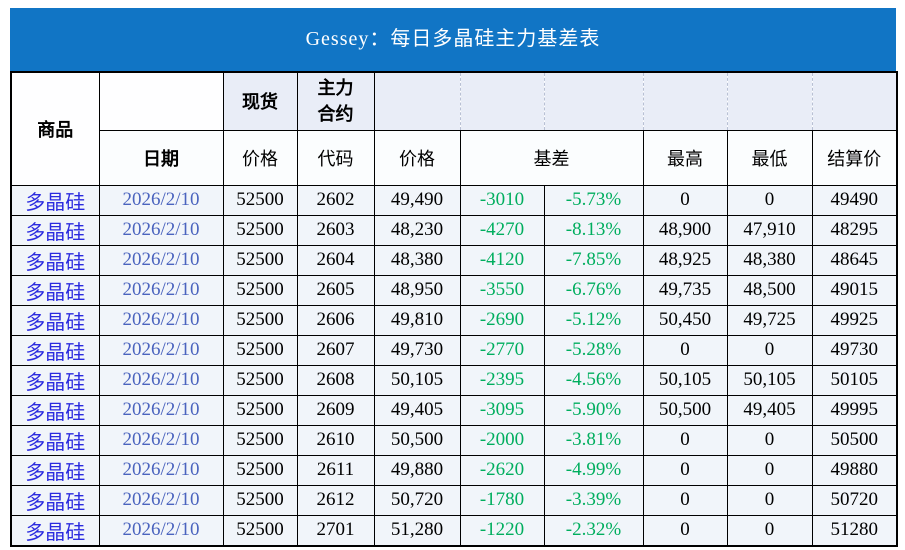 This screenshot has height=550, width=905. I want to click on settlement-cell: 50500, so click(854, 440).